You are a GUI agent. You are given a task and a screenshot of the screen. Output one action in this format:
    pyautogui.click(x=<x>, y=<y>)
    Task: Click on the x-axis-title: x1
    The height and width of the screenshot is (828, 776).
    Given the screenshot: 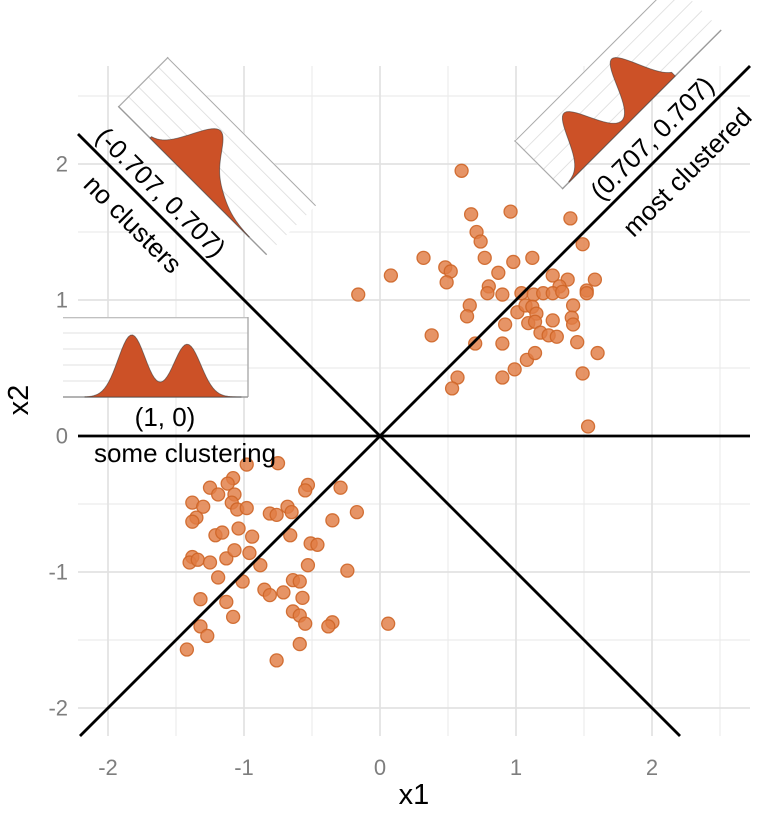 What is the action you would take?
    pyautogui.click(x=414, y=795)
    